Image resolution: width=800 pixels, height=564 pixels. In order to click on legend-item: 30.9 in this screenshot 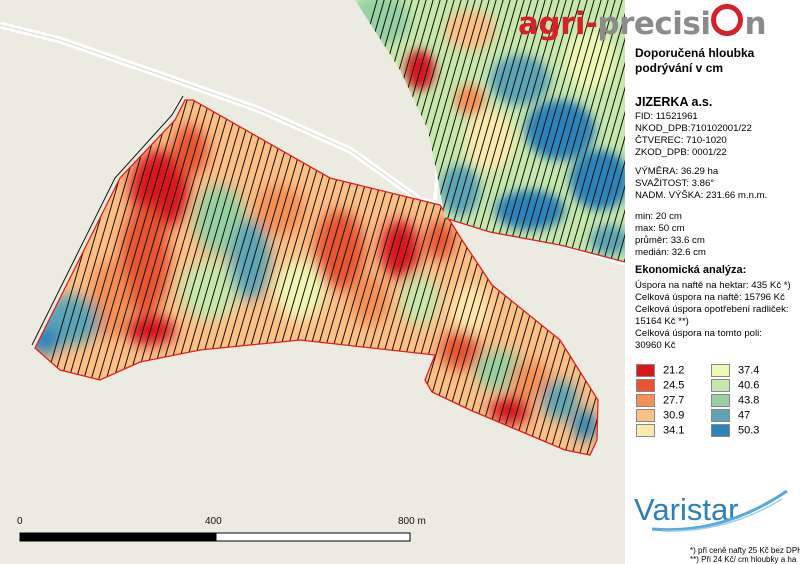, I will do `click(660, 416)`.